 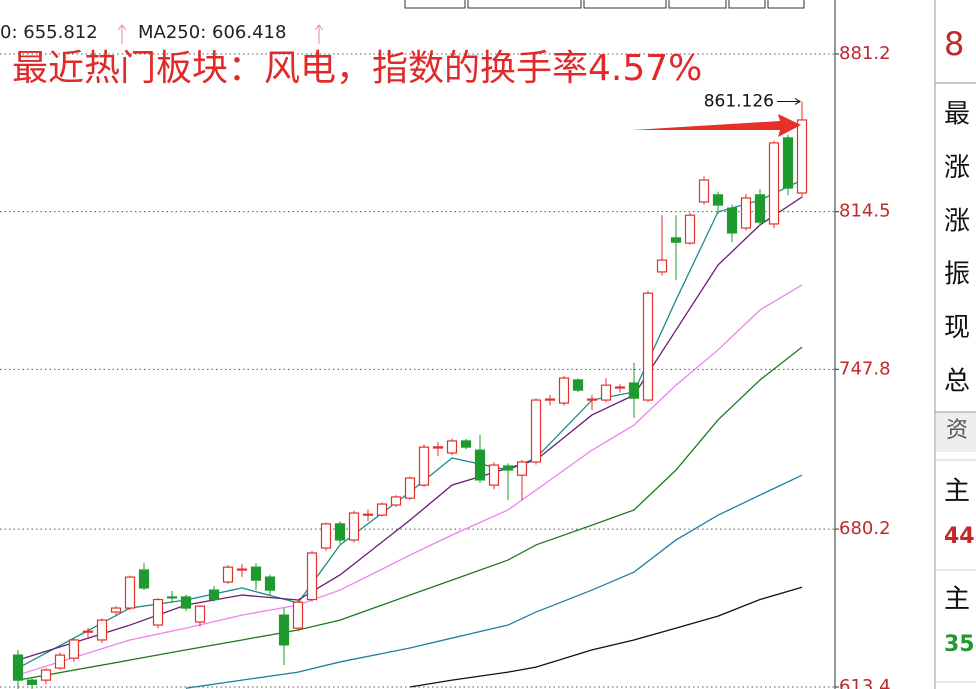 What do you see at coordinates (957, 275) in the screenshot?
I see `panel-row-label: 振` at bounding box center [957, 275].